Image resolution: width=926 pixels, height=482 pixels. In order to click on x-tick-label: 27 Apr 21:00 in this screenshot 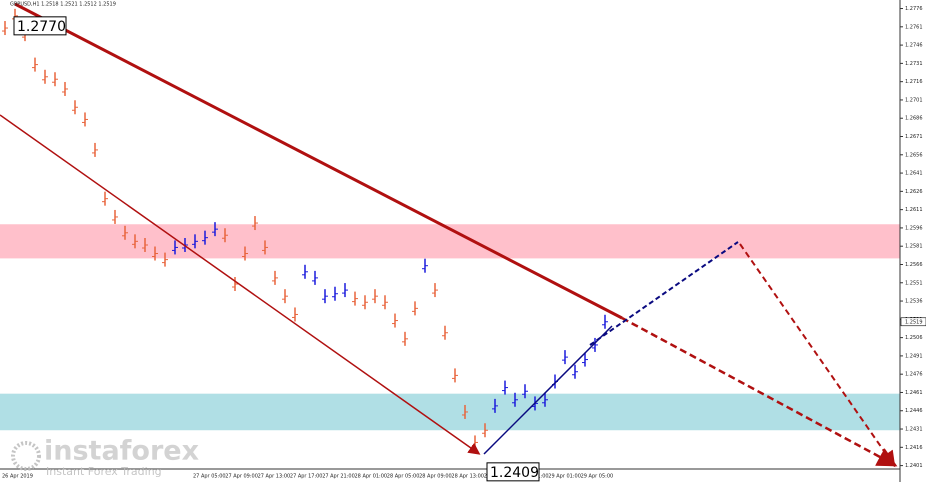, I will do `click(338, 477)`.